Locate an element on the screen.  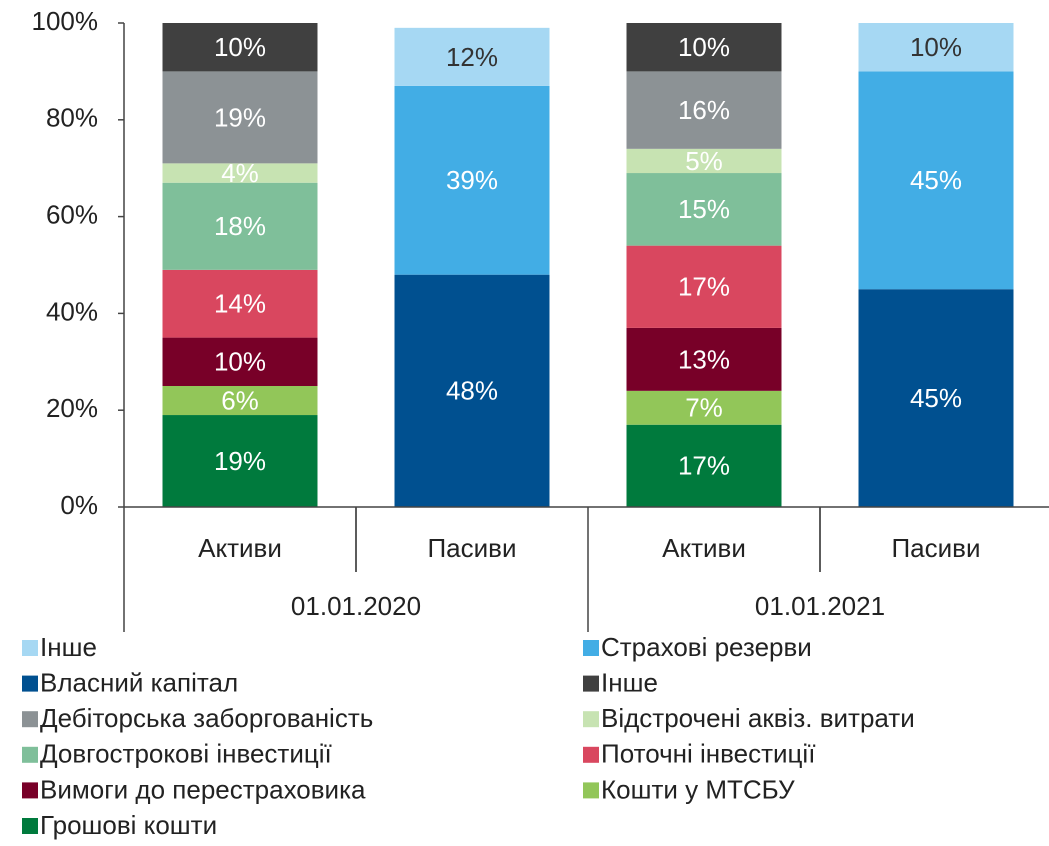
y-tick-label: 80% is located at coordinates (72, 118).